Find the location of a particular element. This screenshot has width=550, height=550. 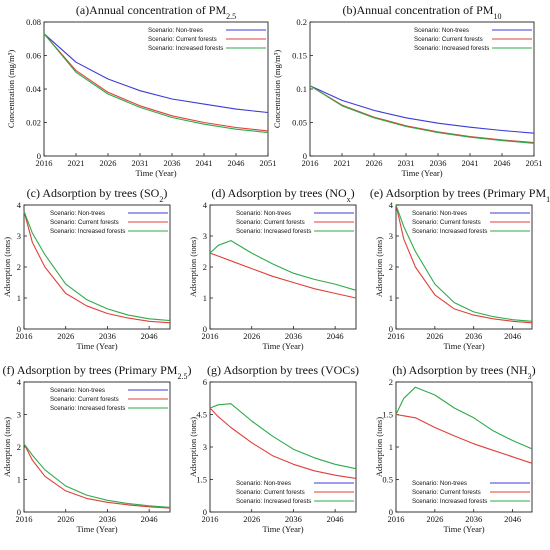

y-tick-label: 6 is located at coordinates (205, 382).